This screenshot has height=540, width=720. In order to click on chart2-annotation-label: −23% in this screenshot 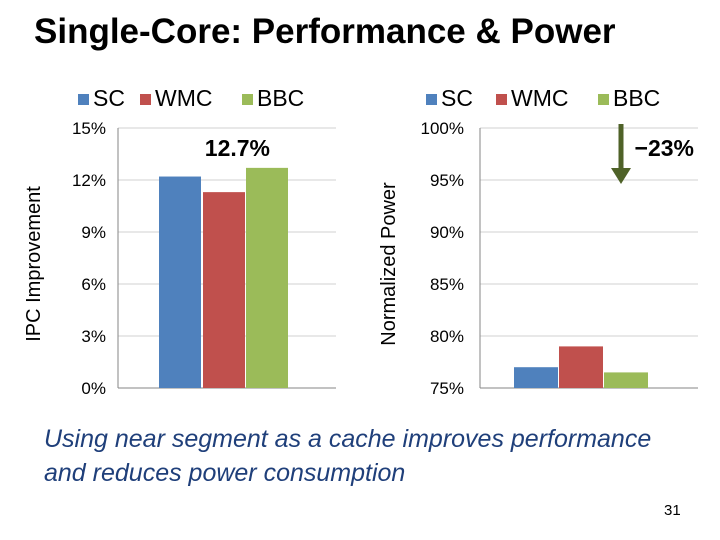, I will do `click(664, 148)`.